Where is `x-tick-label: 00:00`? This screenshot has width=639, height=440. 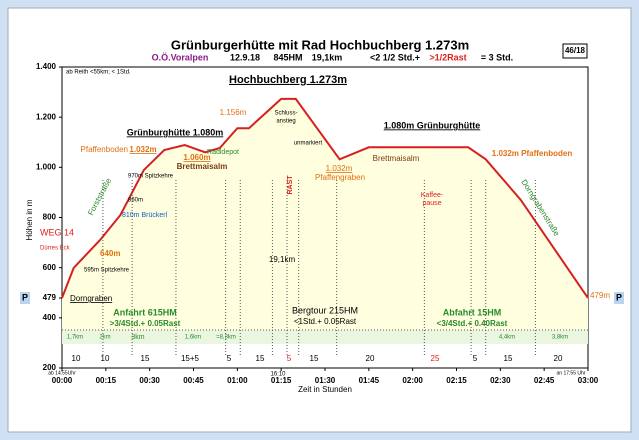 x-tick-label: 00:00 is located at coordinates (62, 380).